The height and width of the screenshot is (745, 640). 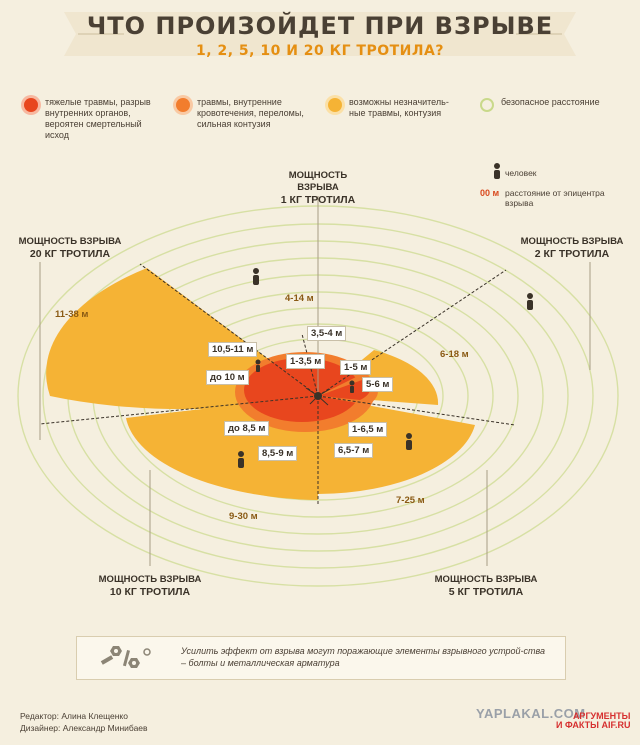 I want to click on legend-label: безопасное расстояние, so click(x=550, y=102).